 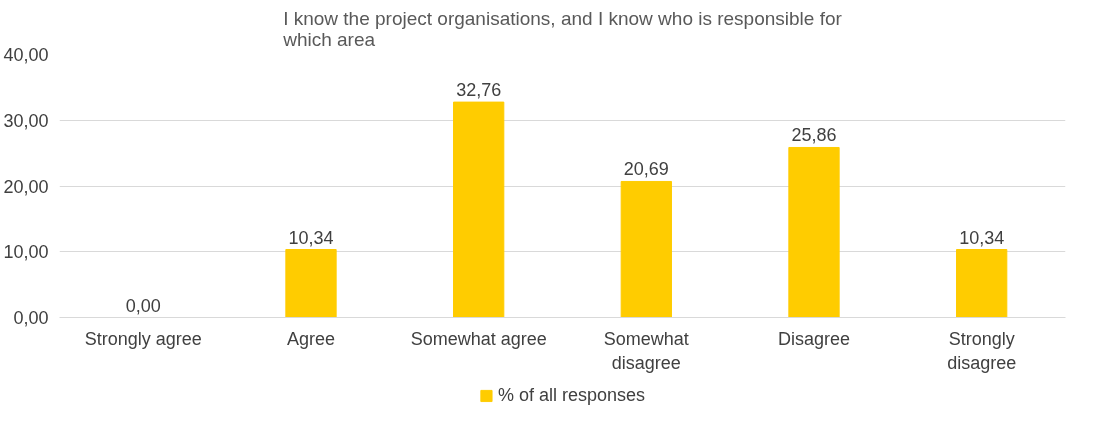 What do you see at coordinates (646, 169) in the screenshot?
I see `data-label: 20,69` at bounding box center [646, 169].